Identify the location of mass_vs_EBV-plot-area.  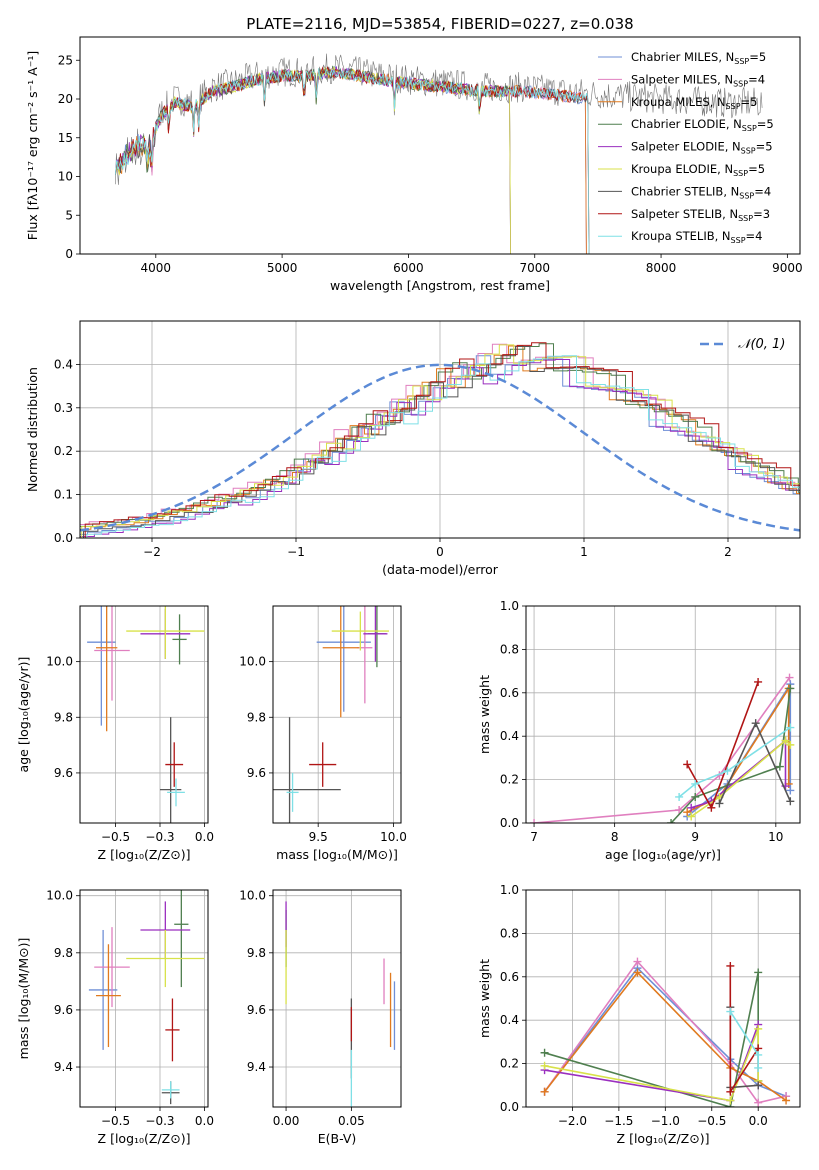
(337, 998).